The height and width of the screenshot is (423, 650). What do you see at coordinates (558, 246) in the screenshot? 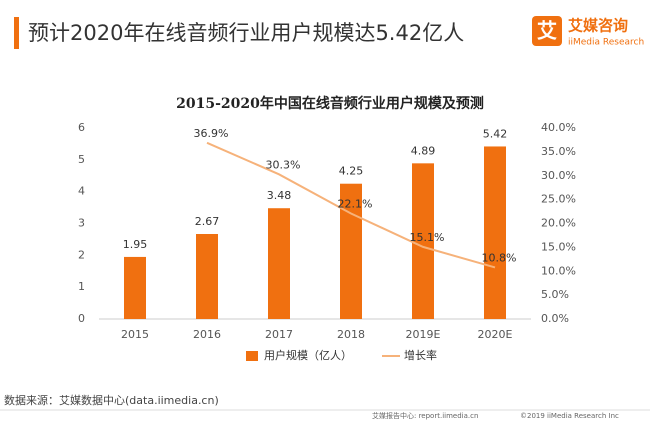
I see `y2-tick-label: 15.0%` at bounding box center [558, 246].